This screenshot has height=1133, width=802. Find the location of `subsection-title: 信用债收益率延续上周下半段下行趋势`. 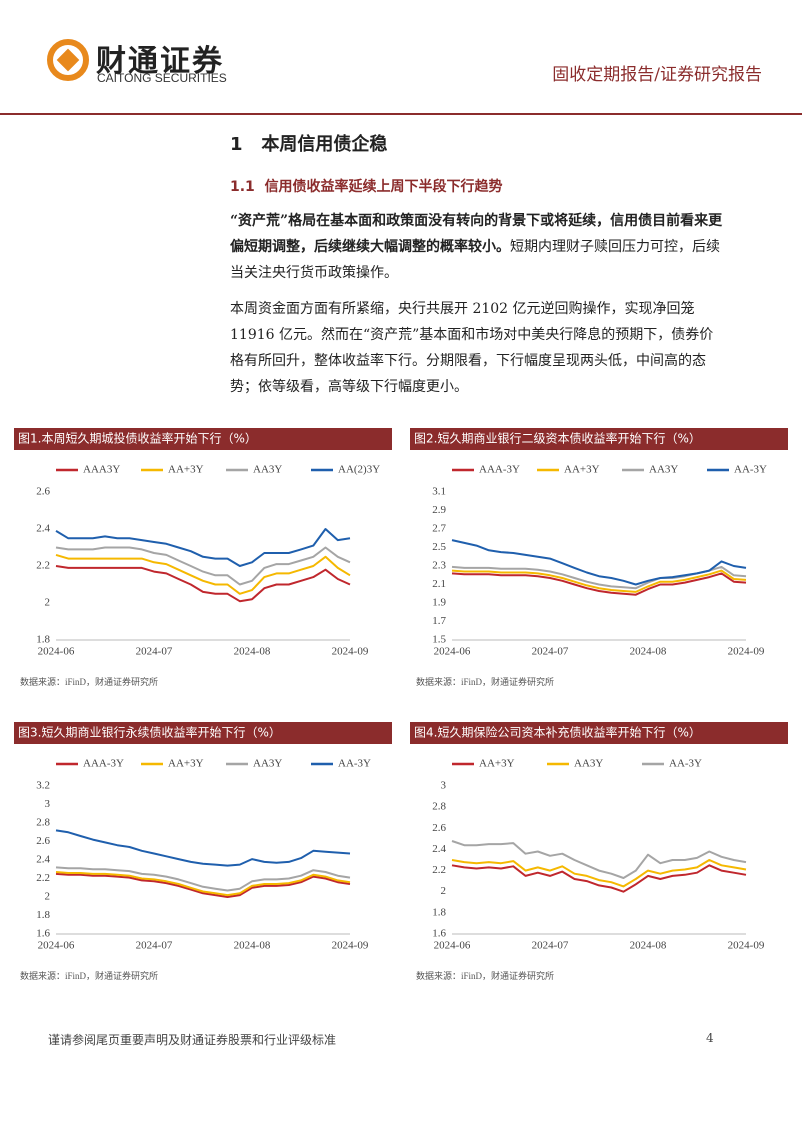

subsection-title: 信用债收益率延续上周下半段下行趋势 is located at coordinates (383, 187).